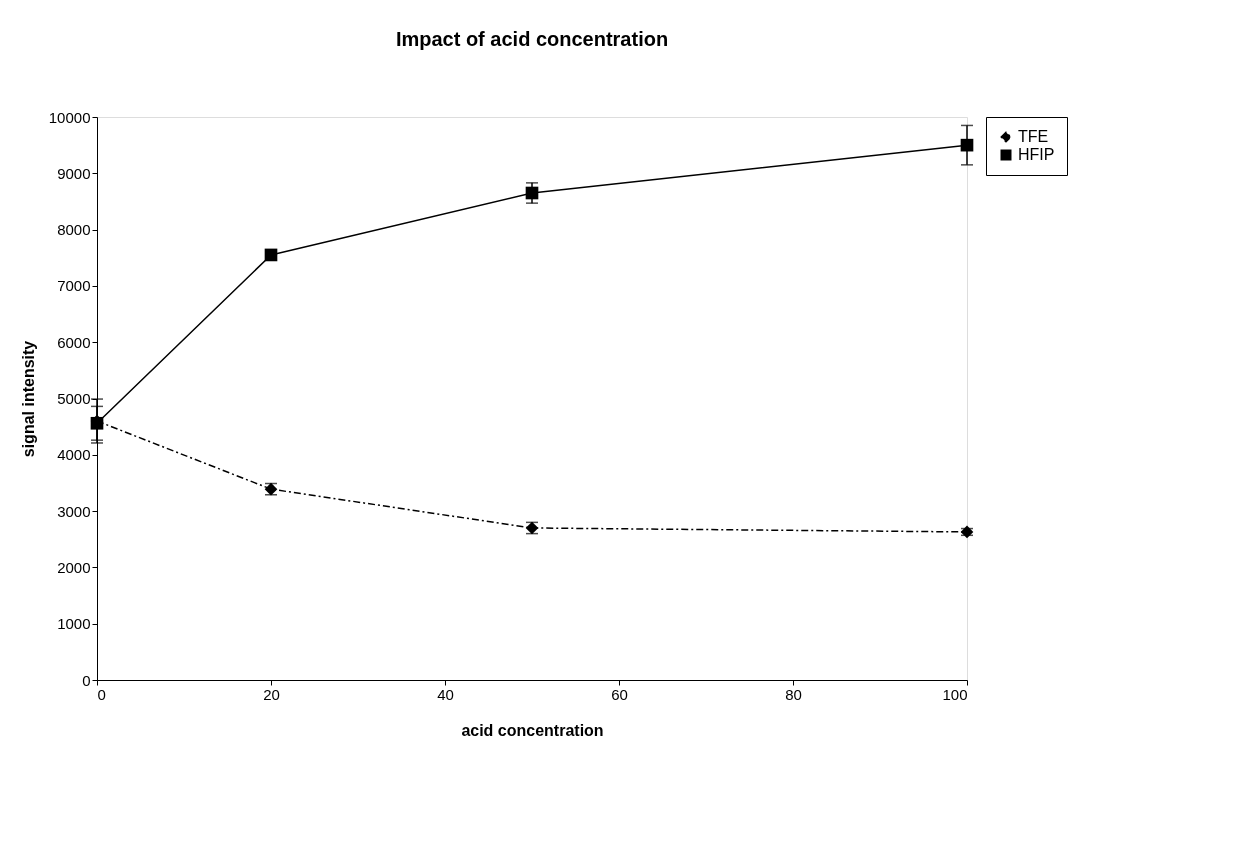 The image size is (1235, 851). I want to click on y-tick-label: 6000, so click(74, 342).